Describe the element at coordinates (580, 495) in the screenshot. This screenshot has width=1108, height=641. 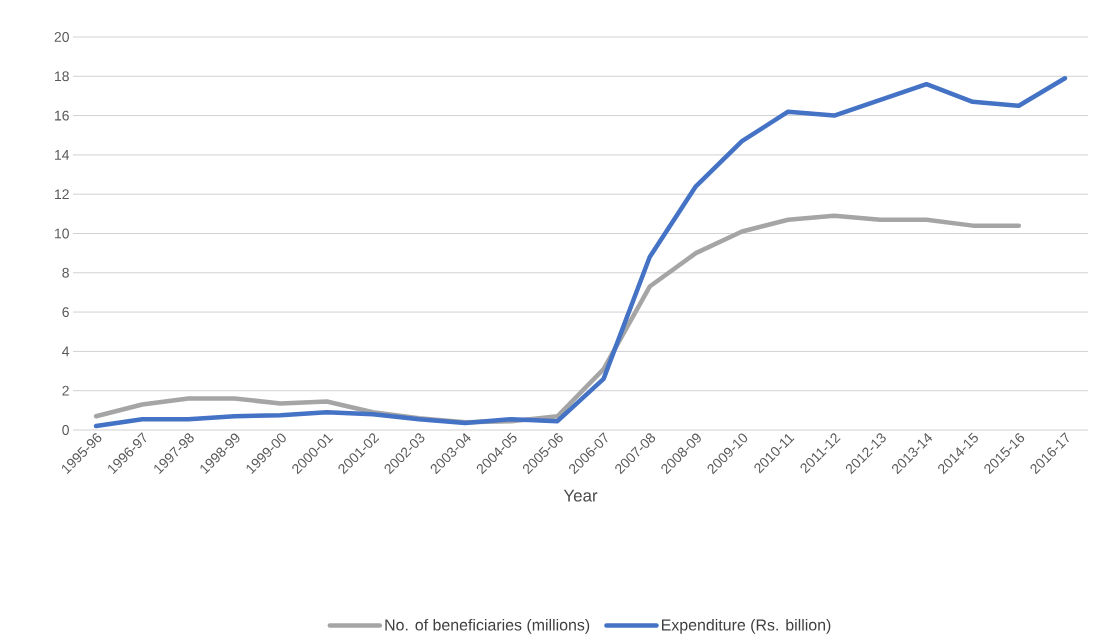
I see `x-axis-title: Year` at that location.